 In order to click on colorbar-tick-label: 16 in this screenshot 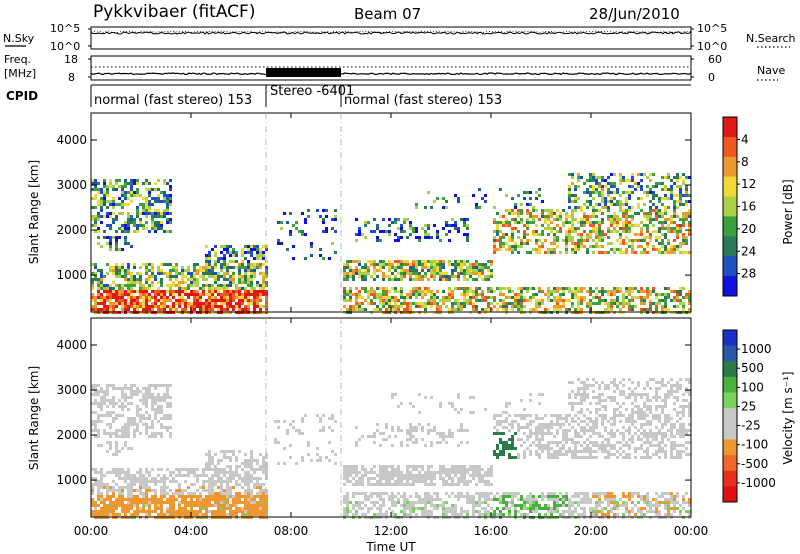, I will do `click(748, 207)`.